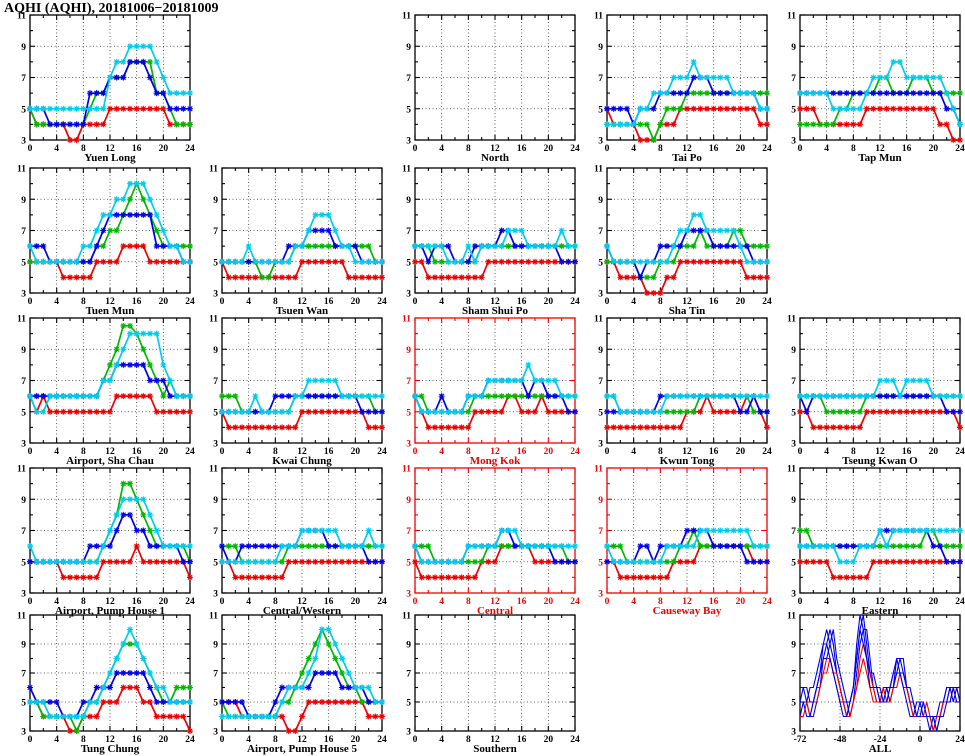 Image resolution: width=965 pixels, height=756 pixels. I want to click on chart-svg-yuen-long: 0 4 8 12 16 20 24 3 5 7 9 11 Yuen Long, so click(106, 88).